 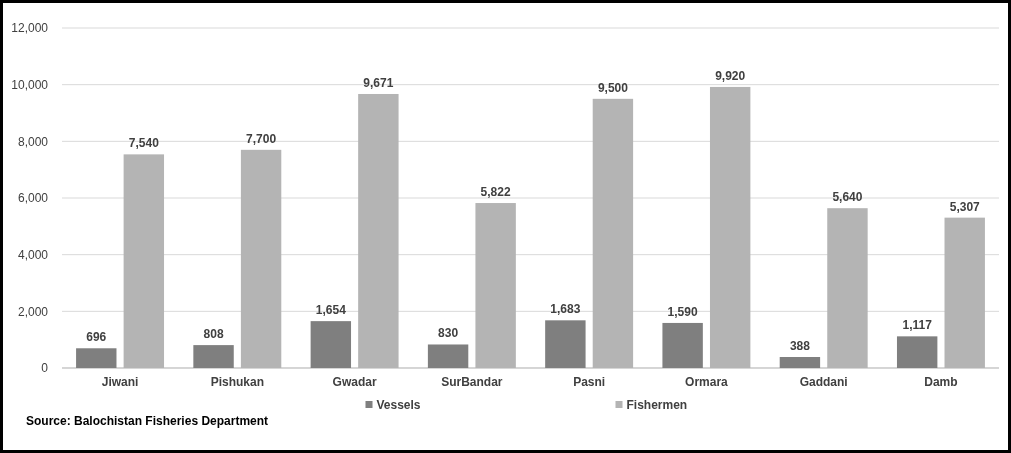 What do you see at coordinates (45, 368) in the screenshot?
I see `y-tick-label: 0` at bounding box center [45, 368].